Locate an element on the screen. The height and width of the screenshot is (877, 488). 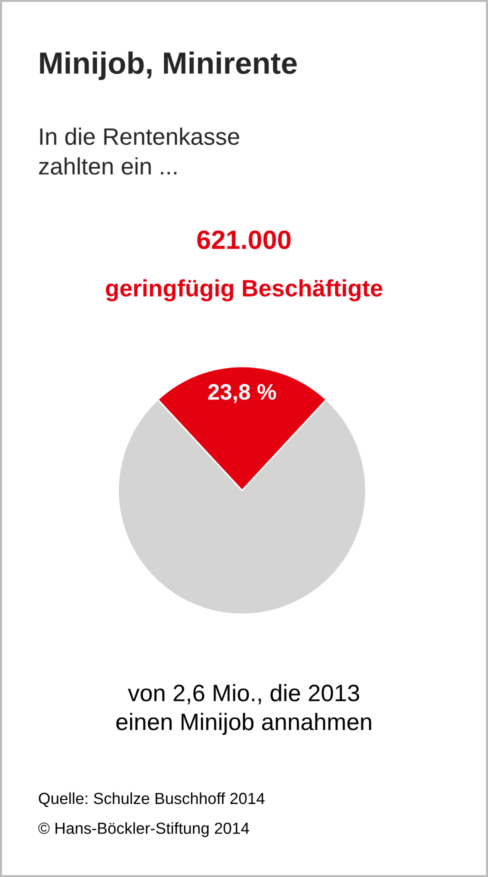
text: von 2,6 Mio., die 2013 einen Minijob annahmen is located at coordinates (244, 709).